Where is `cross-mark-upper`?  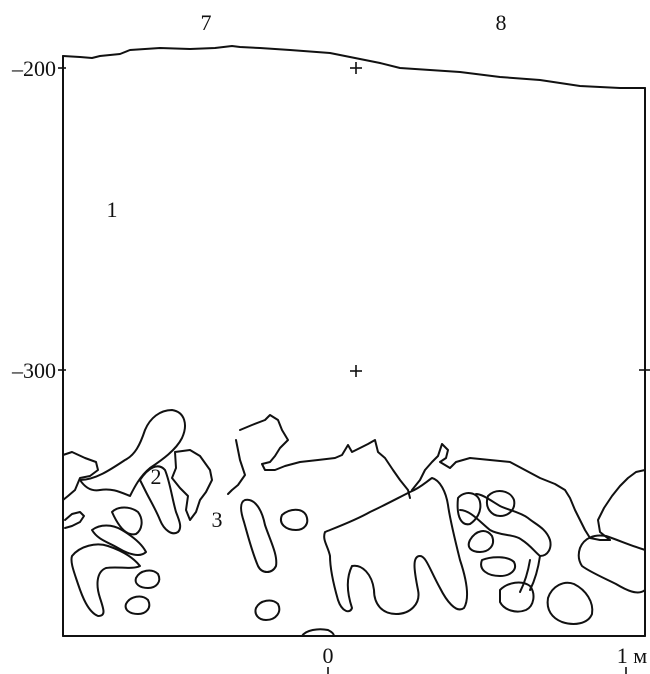
cross-mark-upper is located at coordinates (356, 68).